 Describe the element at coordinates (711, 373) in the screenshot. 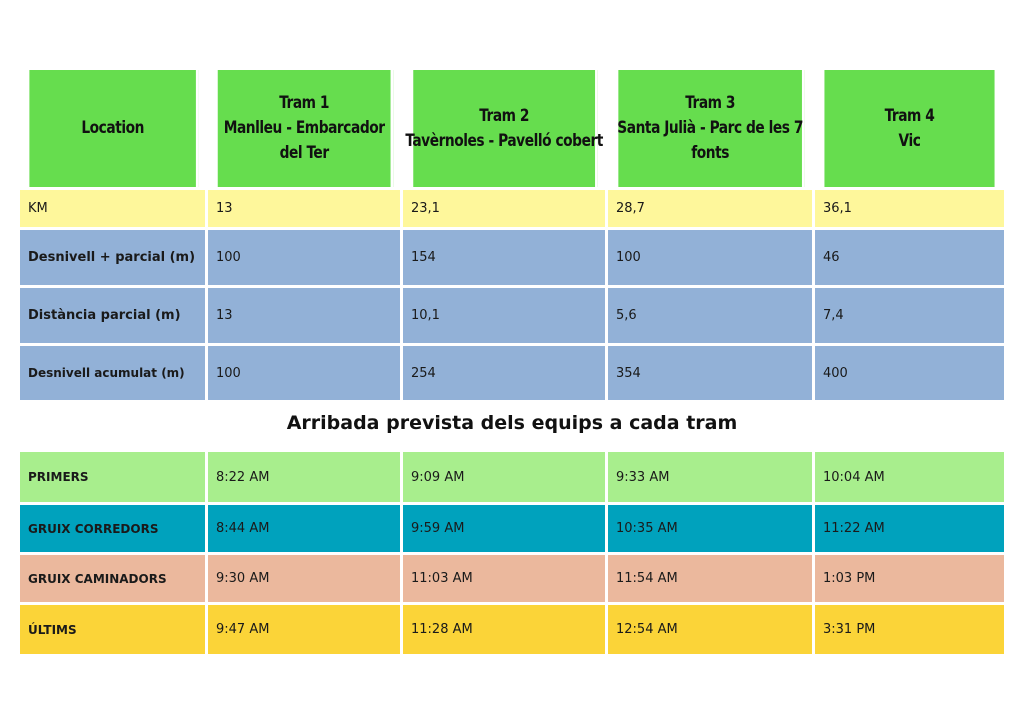

I see `table-cell: 354` at that location.